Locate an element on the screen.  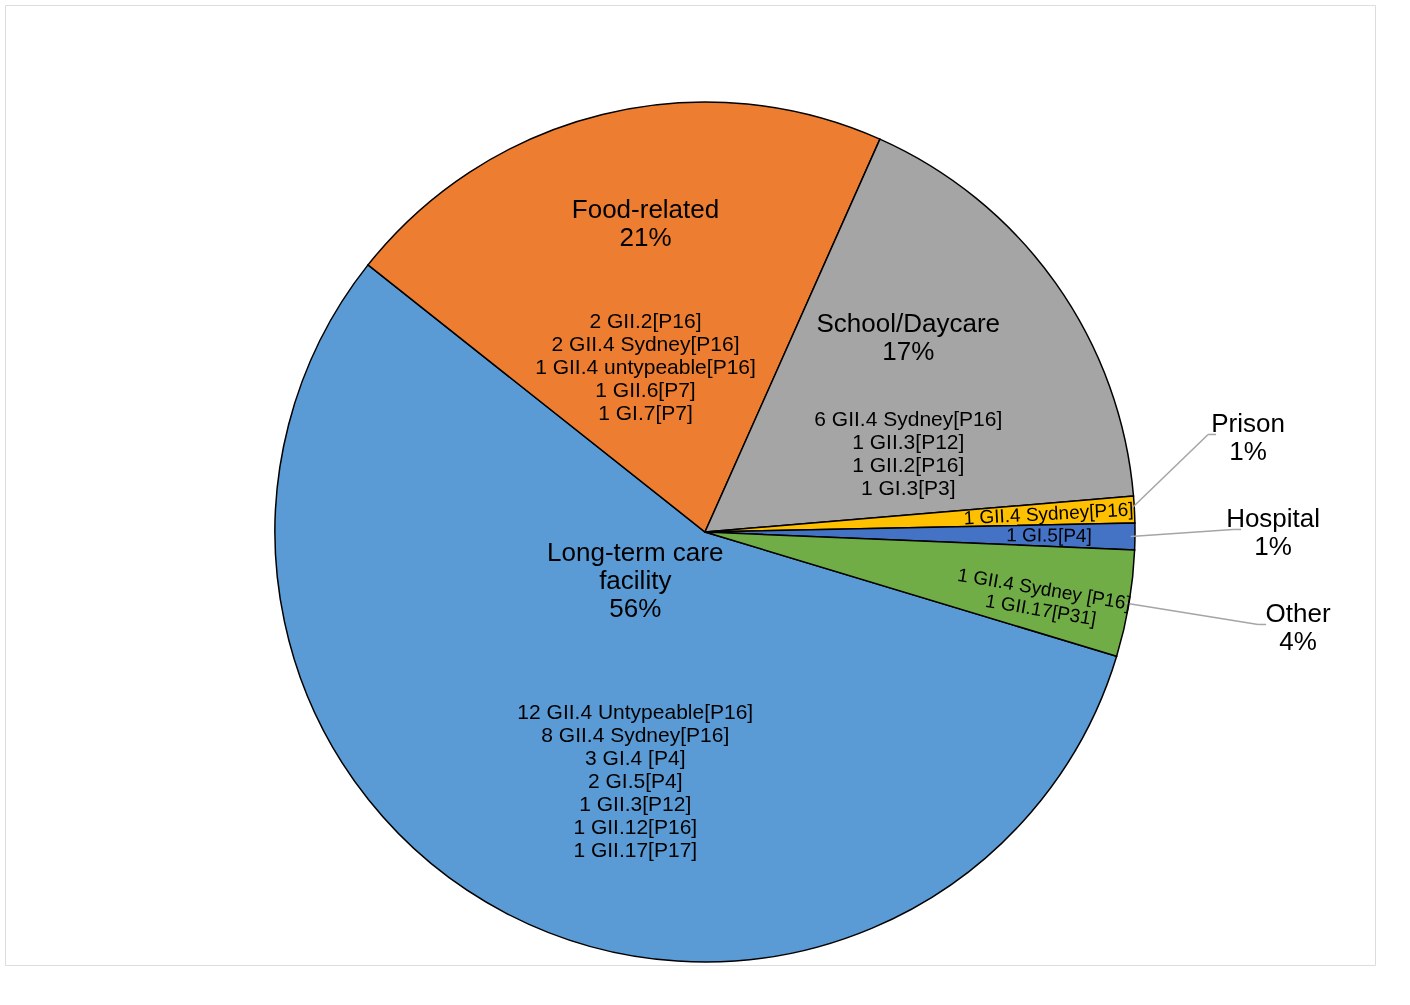
text: 1 GII.4 Sydney [P16] 1 GII.17[P31] is located at coordinates (1044, 596).